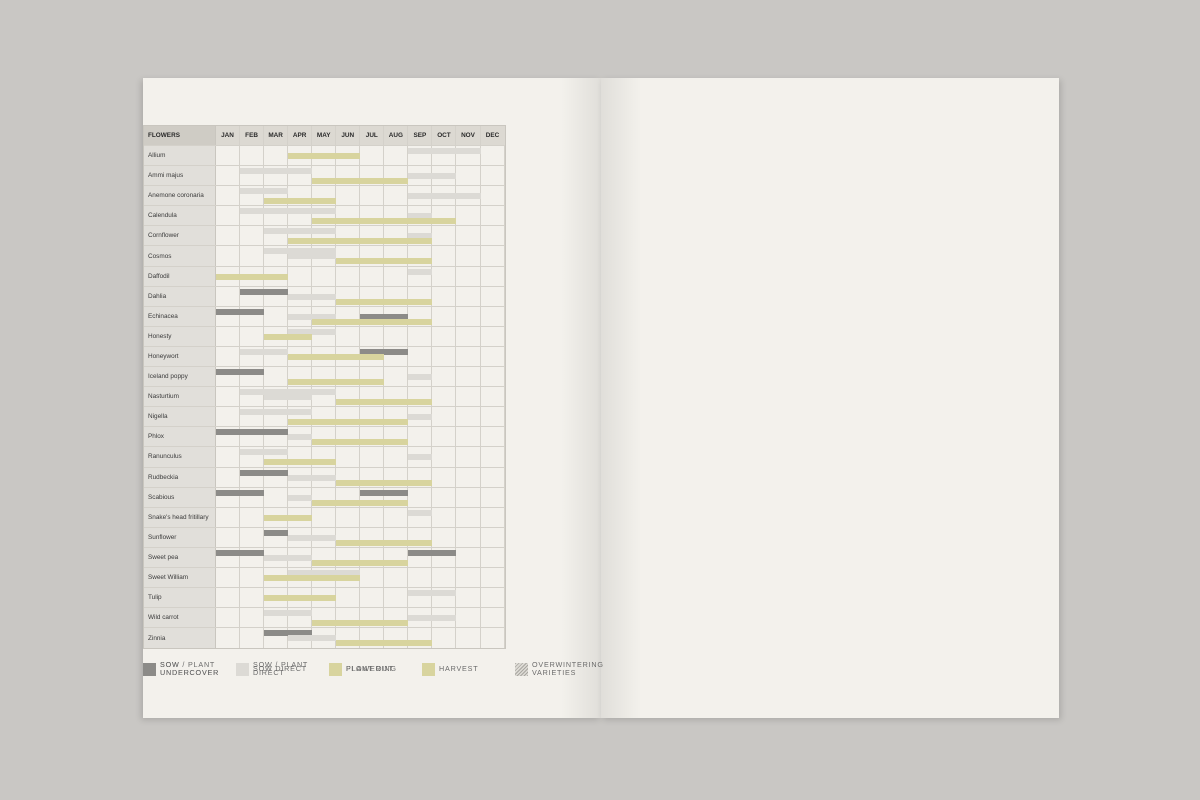 This screenshot has width=1200, height=800. I want to click on legend-label-harvest: HARVEST, so click(459, 668).